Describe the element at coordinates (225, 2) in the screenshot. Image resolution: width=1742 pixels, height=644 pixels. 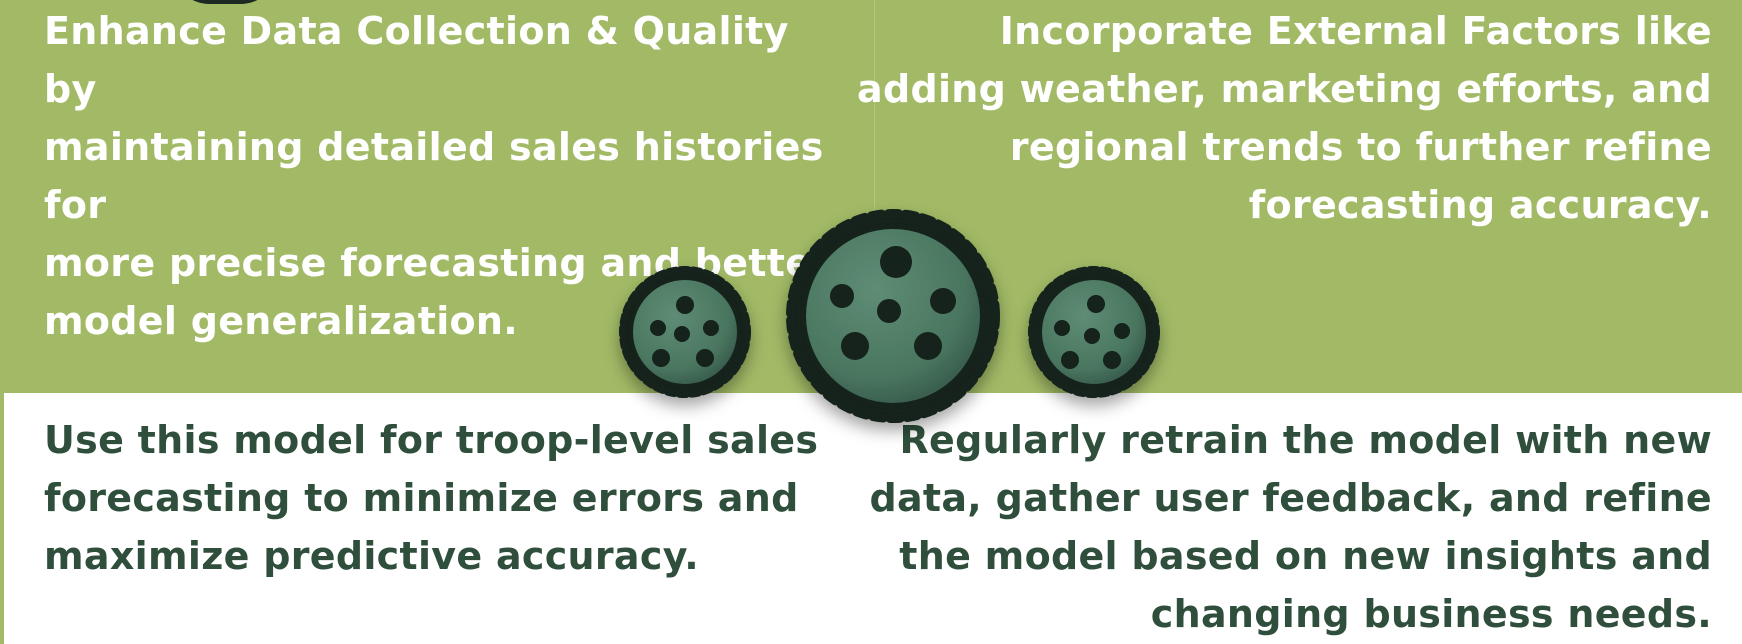
I see `partial-cookie-icon` at that location.